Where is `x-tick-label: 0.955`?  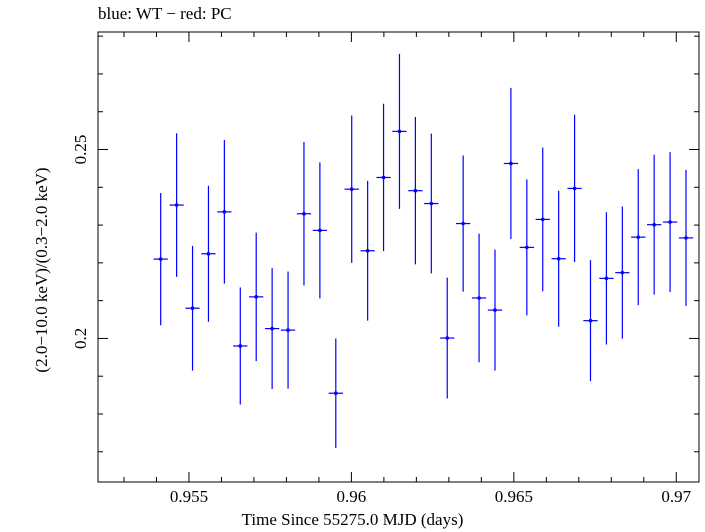
x-tick-label: 0.955 is located at coordinates (189, 496).